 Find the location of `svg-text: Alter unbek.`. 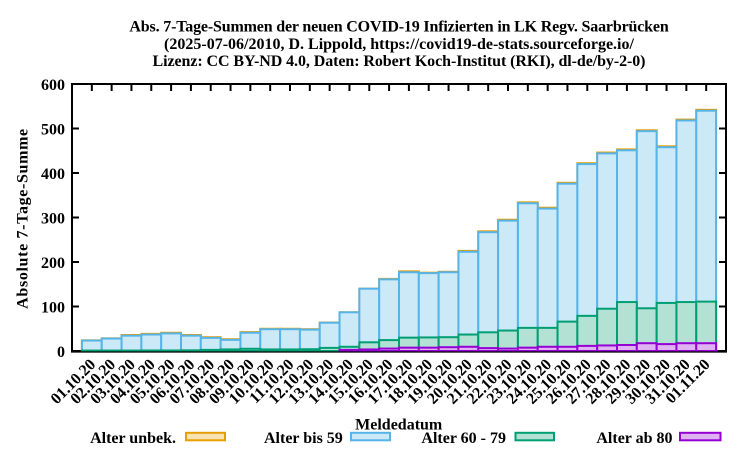

svg-text: Alter unbek. is located at coordinates (133, 438).